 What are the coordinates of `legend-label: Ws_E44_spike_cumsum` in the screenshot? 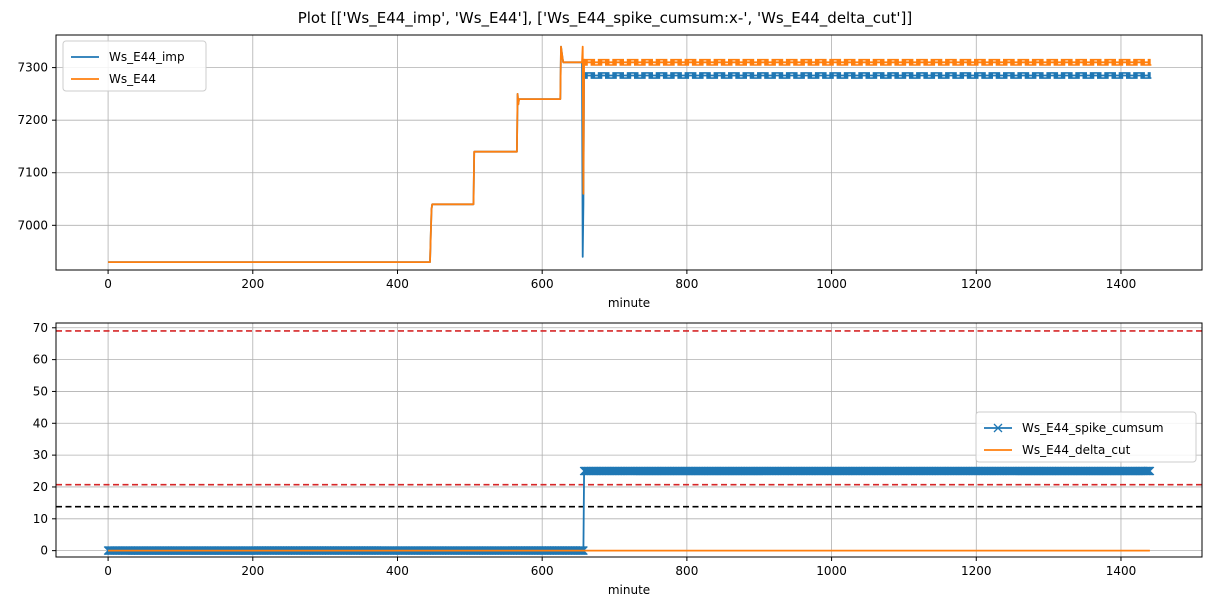 It's located at (1093, 428).